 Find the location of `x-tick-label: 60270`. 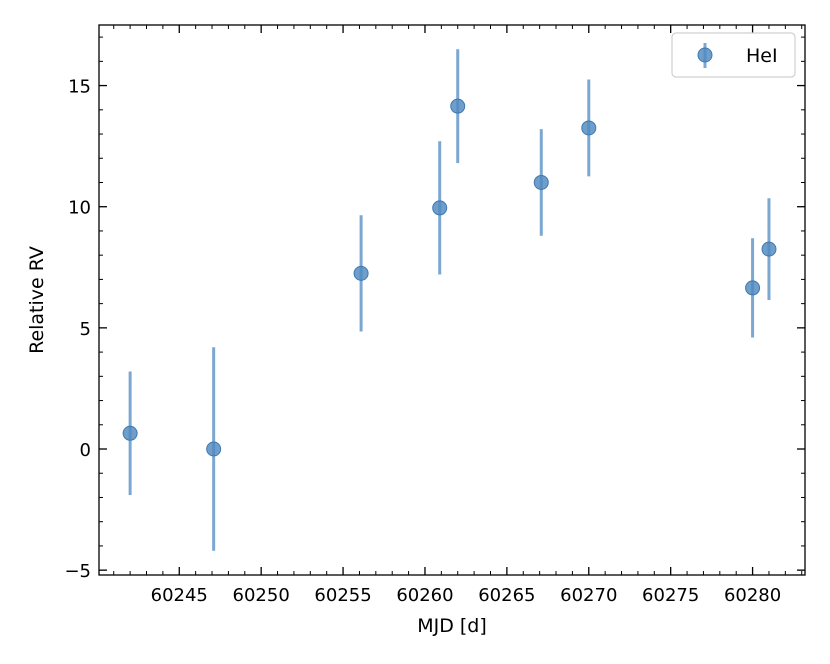

x-tick-label: 60270 is located at coordinates (588, 595).